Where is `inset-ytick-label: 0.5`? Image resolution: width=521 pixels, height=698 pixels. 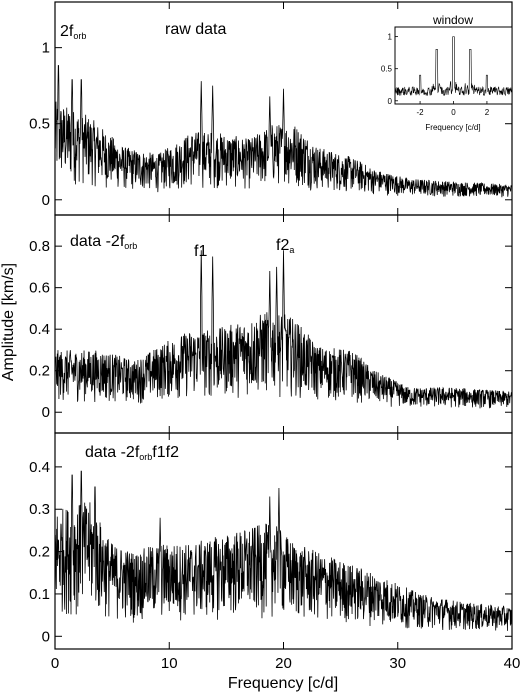 inset-ytick-label: 0.5 is located at coordinates (387, 69).